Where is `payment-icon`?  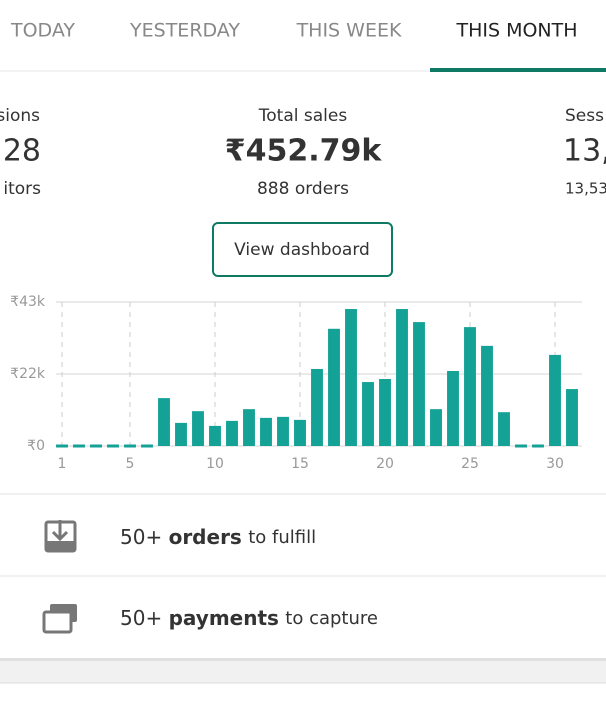
payment-icon is located at coordinates (59, 619).